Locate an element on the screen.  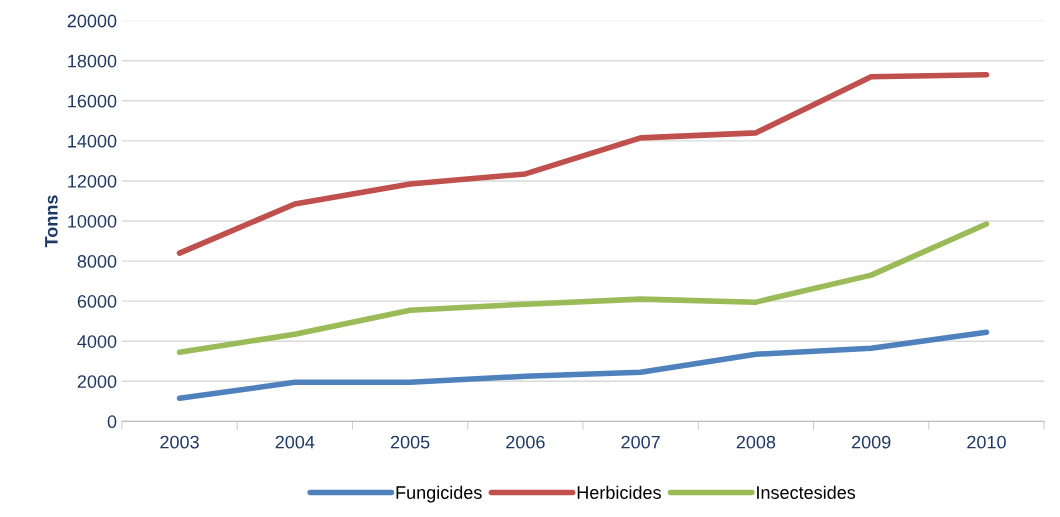
y-tick-label: 16000 is located at coordinates (92, 101).